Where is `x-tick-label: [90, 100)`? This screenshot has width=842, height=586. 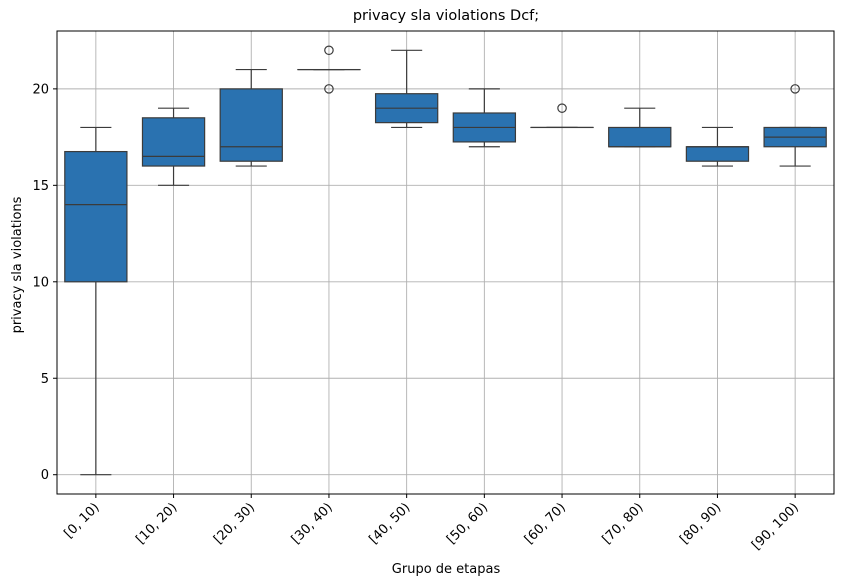
x-tick-label: [90, 100) is located at coordinates (775, 526).